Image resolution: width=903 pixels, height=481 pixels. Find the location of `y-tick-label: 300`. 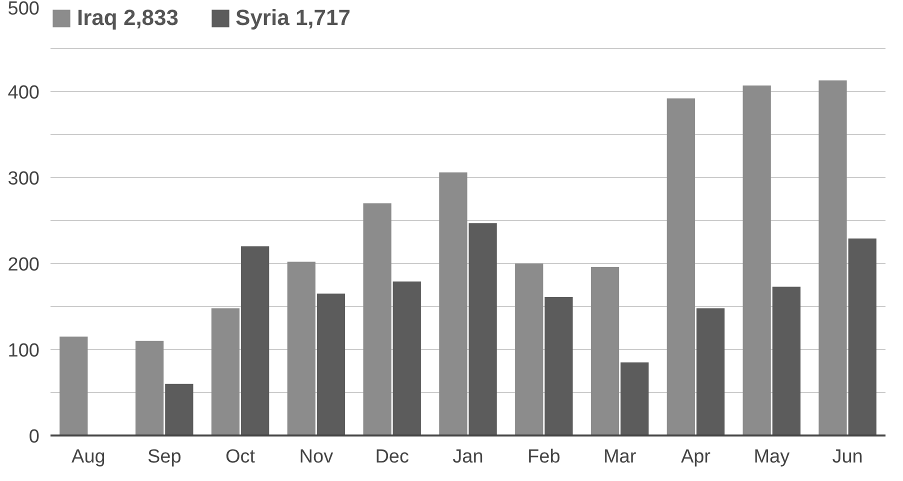

y-tick-label: 300 is located at coordinates (24, 179).